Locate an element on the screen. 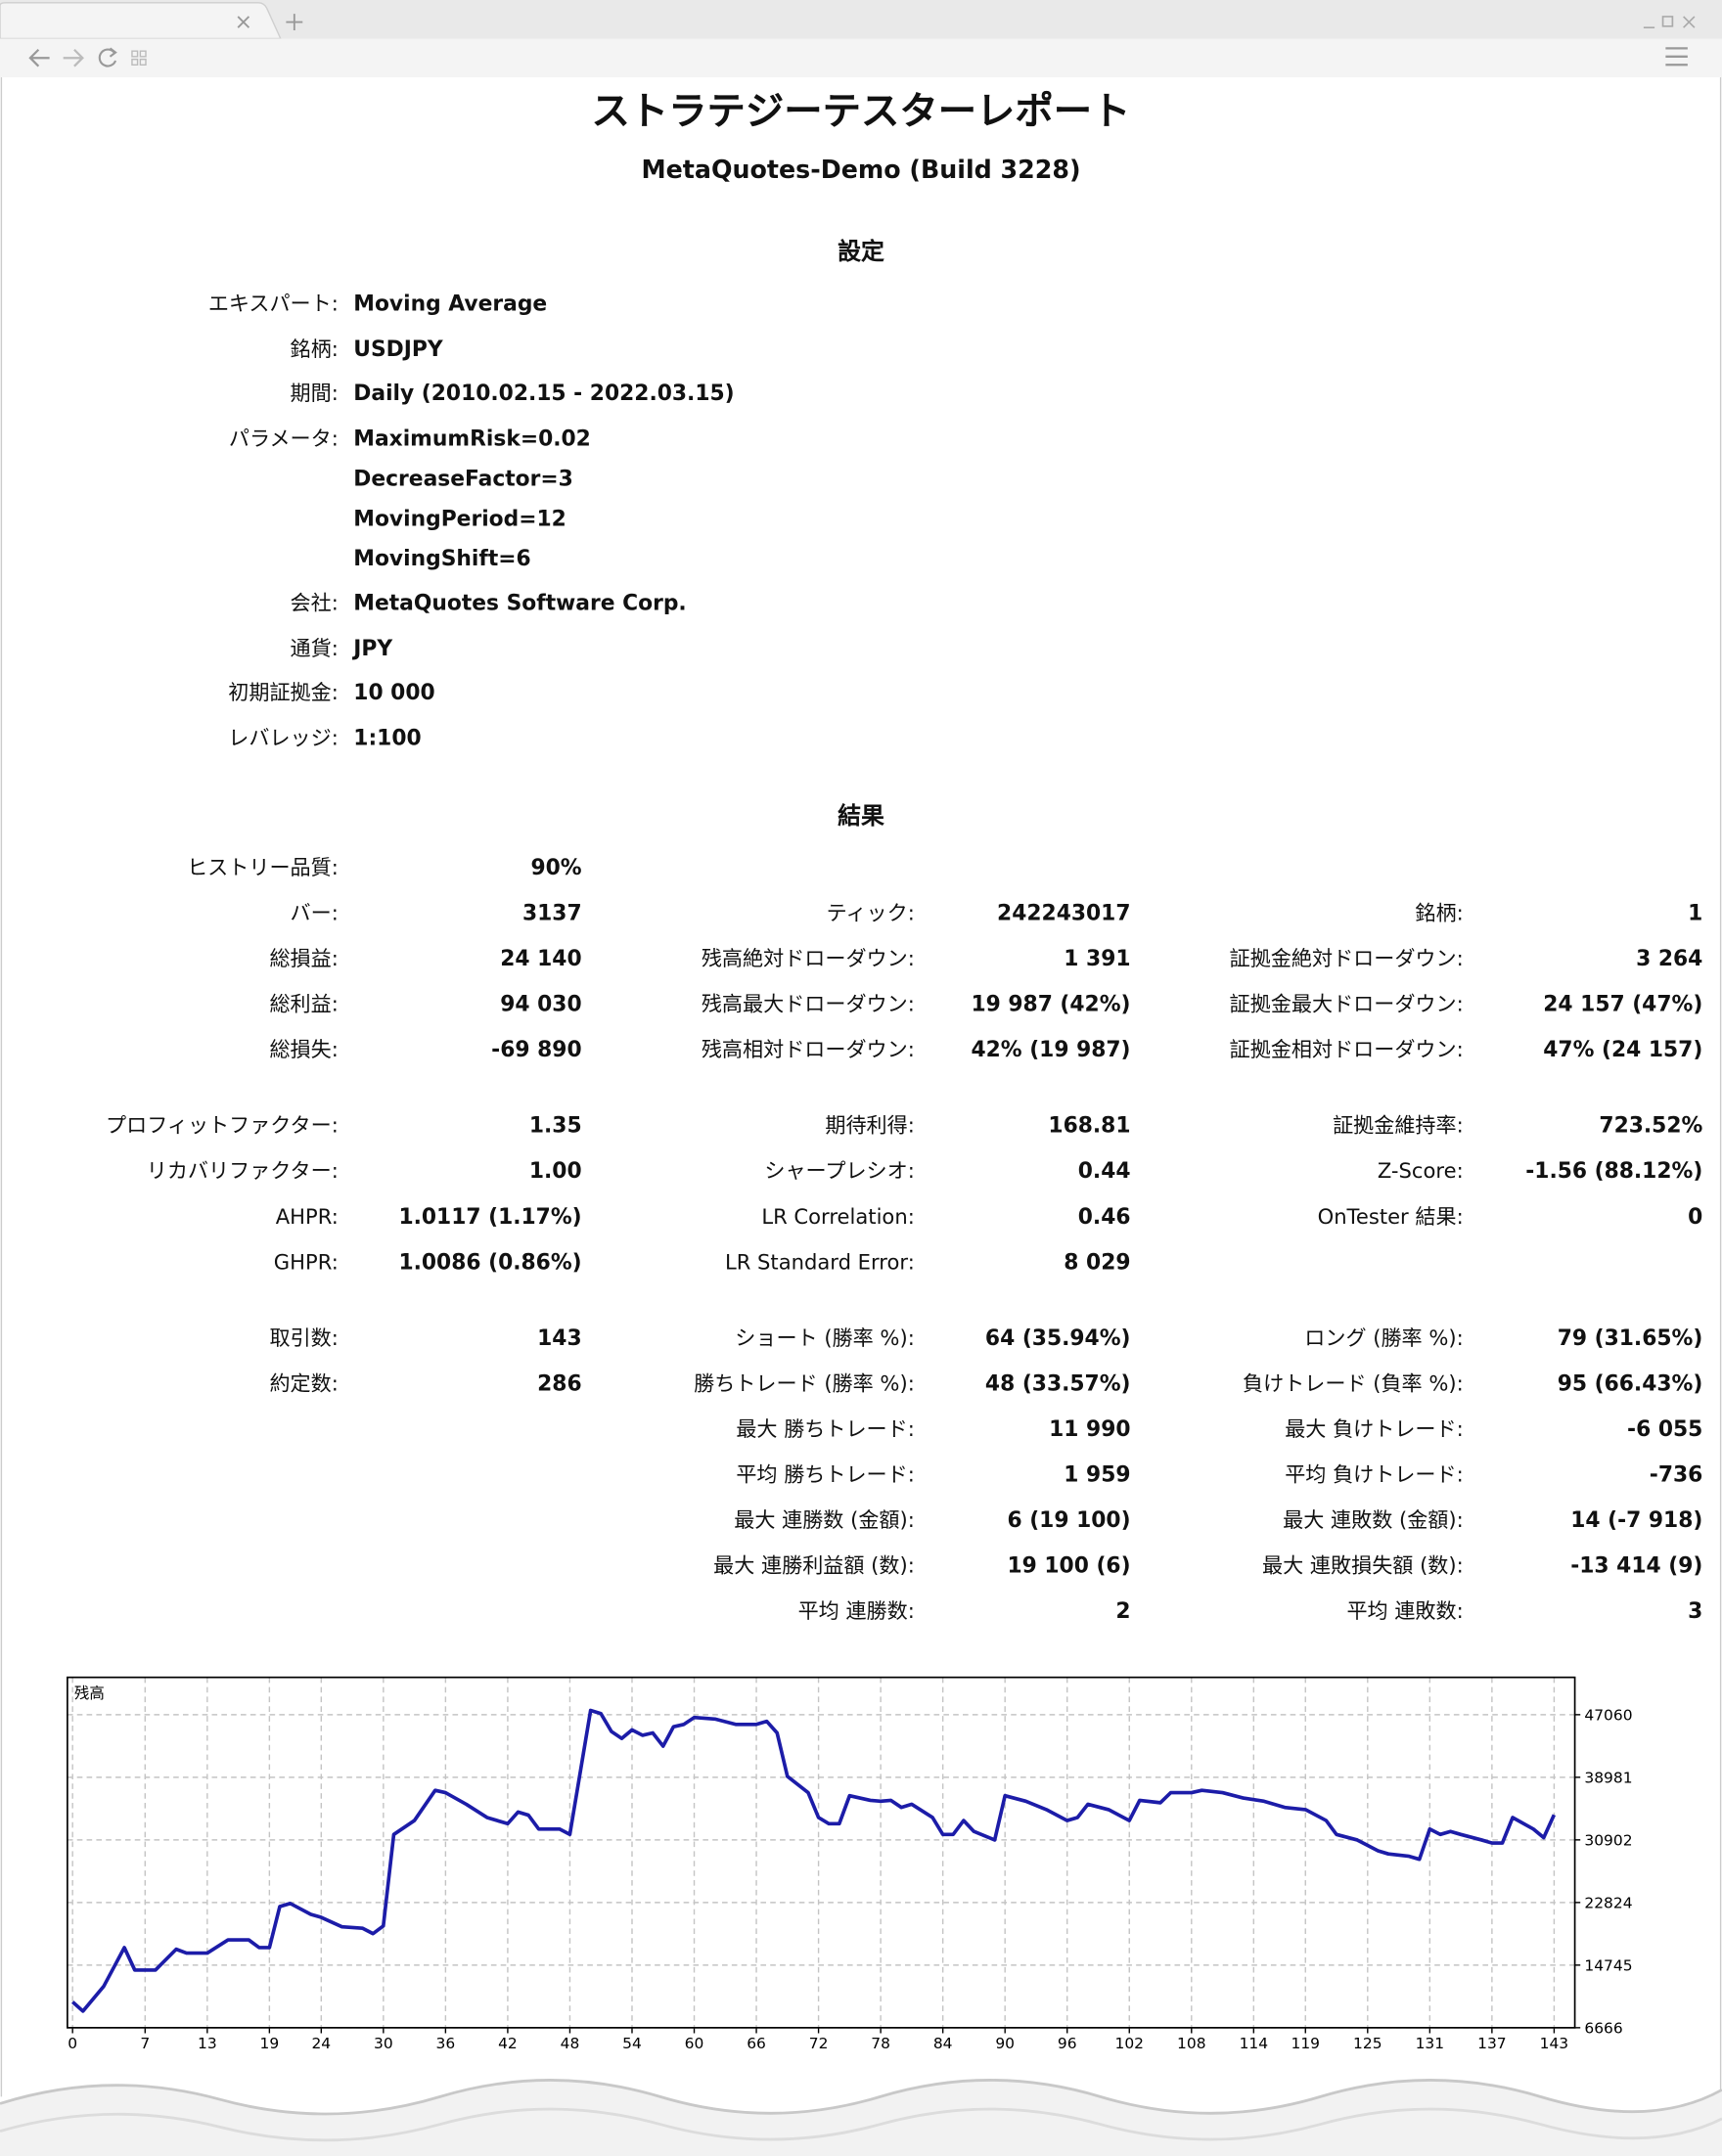  result-value: -736 is located at coordinates (1676, 1474).